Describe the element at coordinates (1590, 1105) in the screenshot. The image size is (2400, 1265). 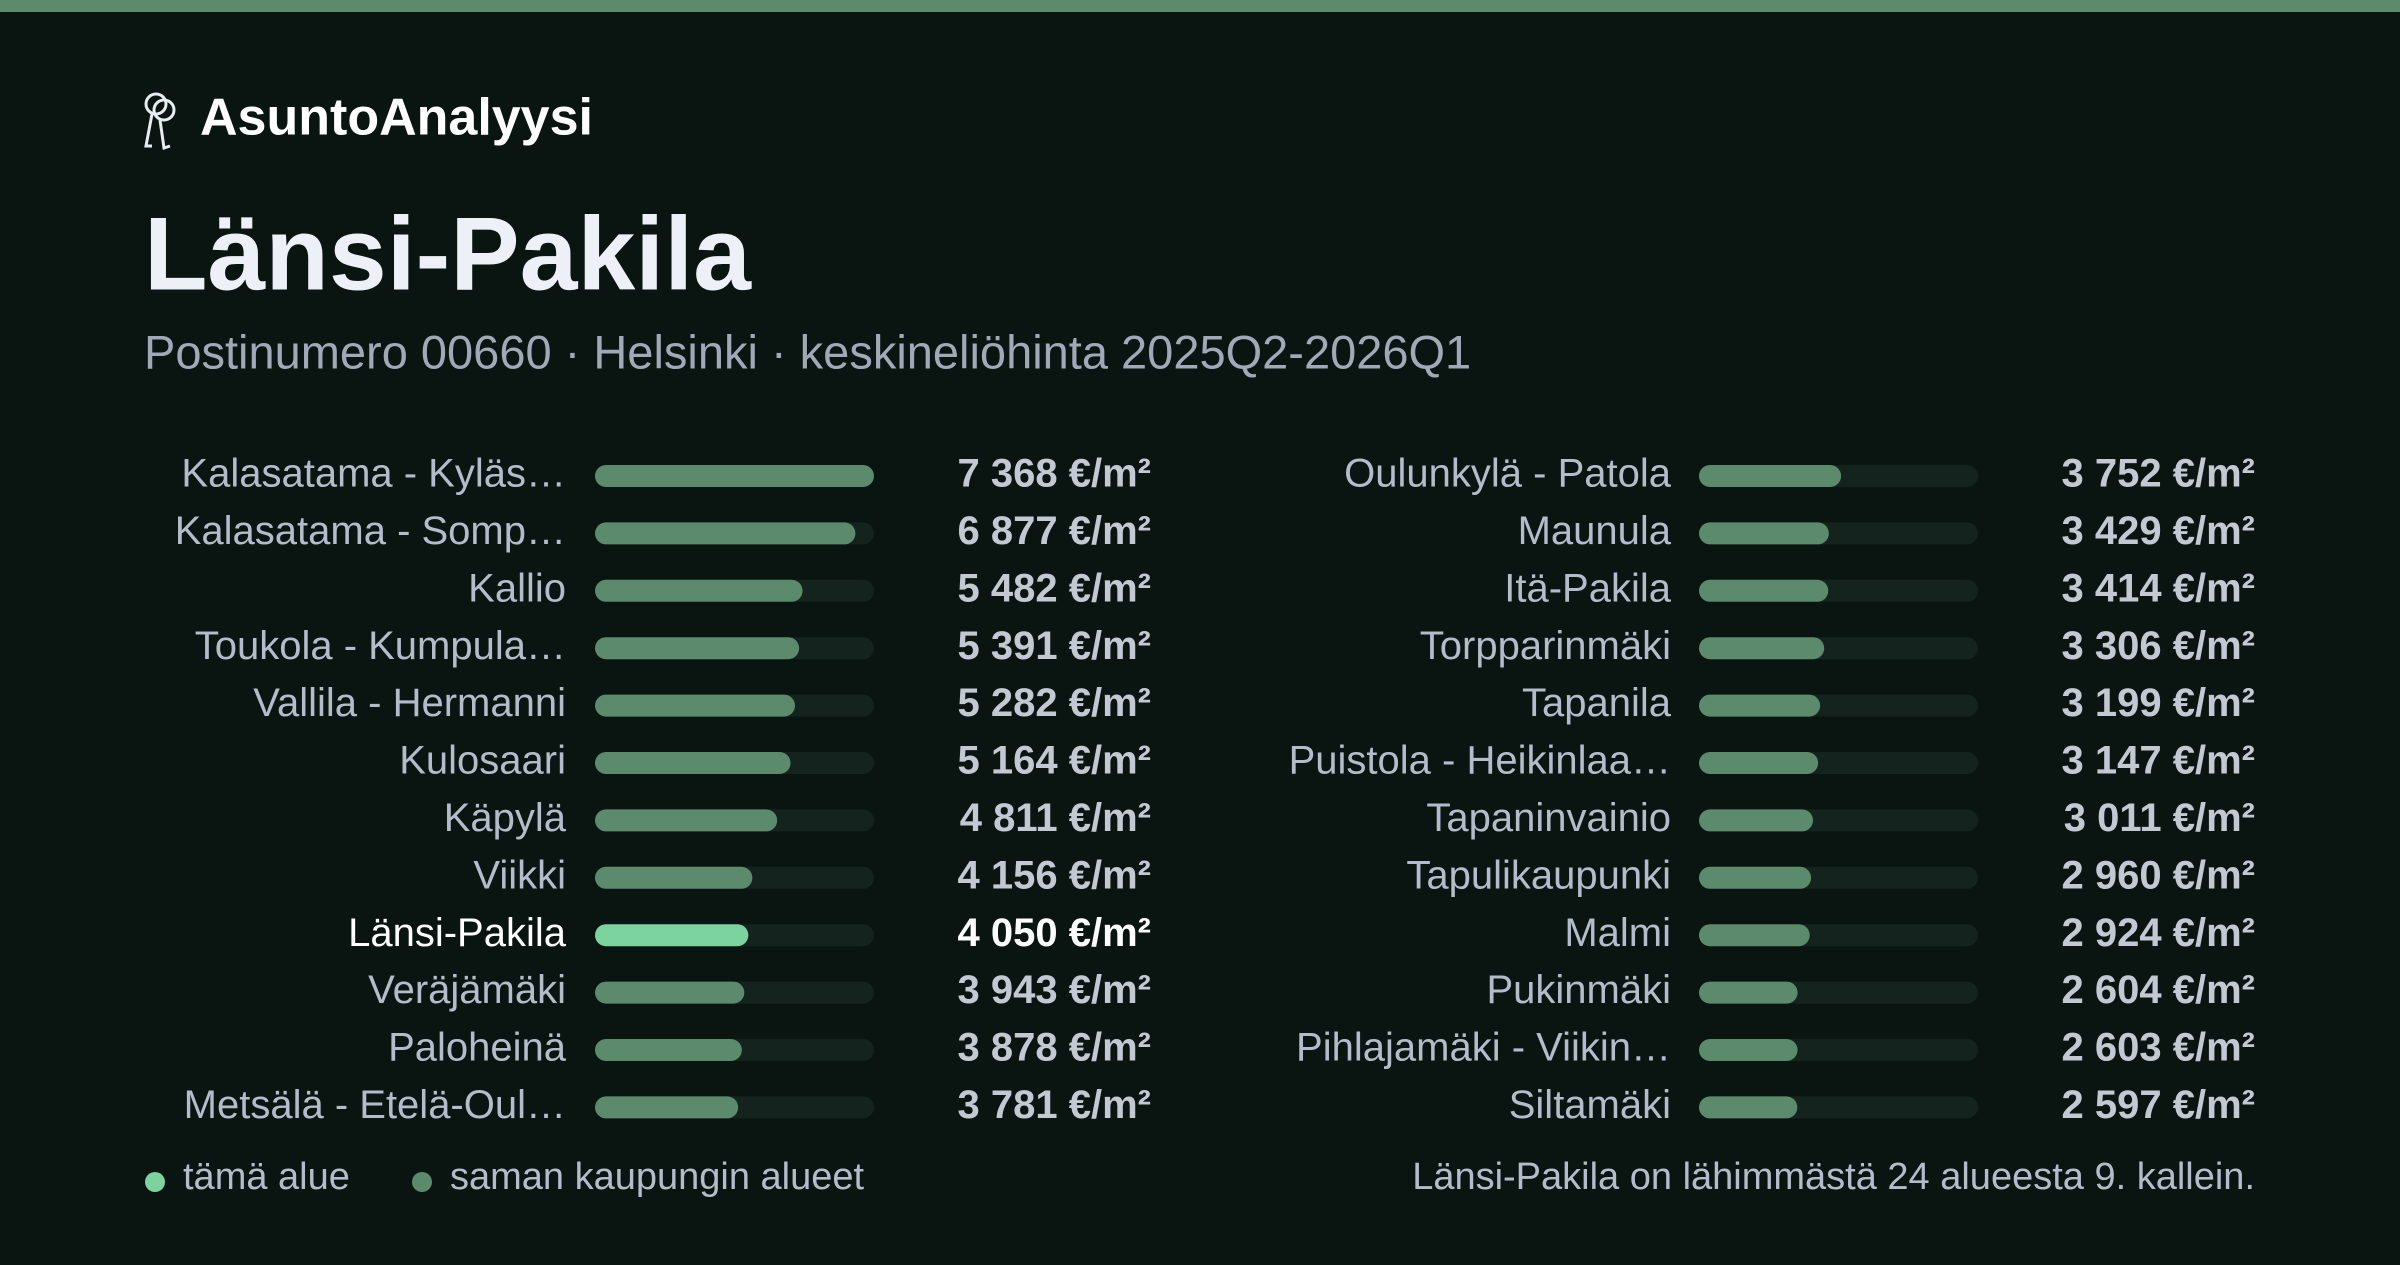
I see `category-label: Siltamäki` at that location.